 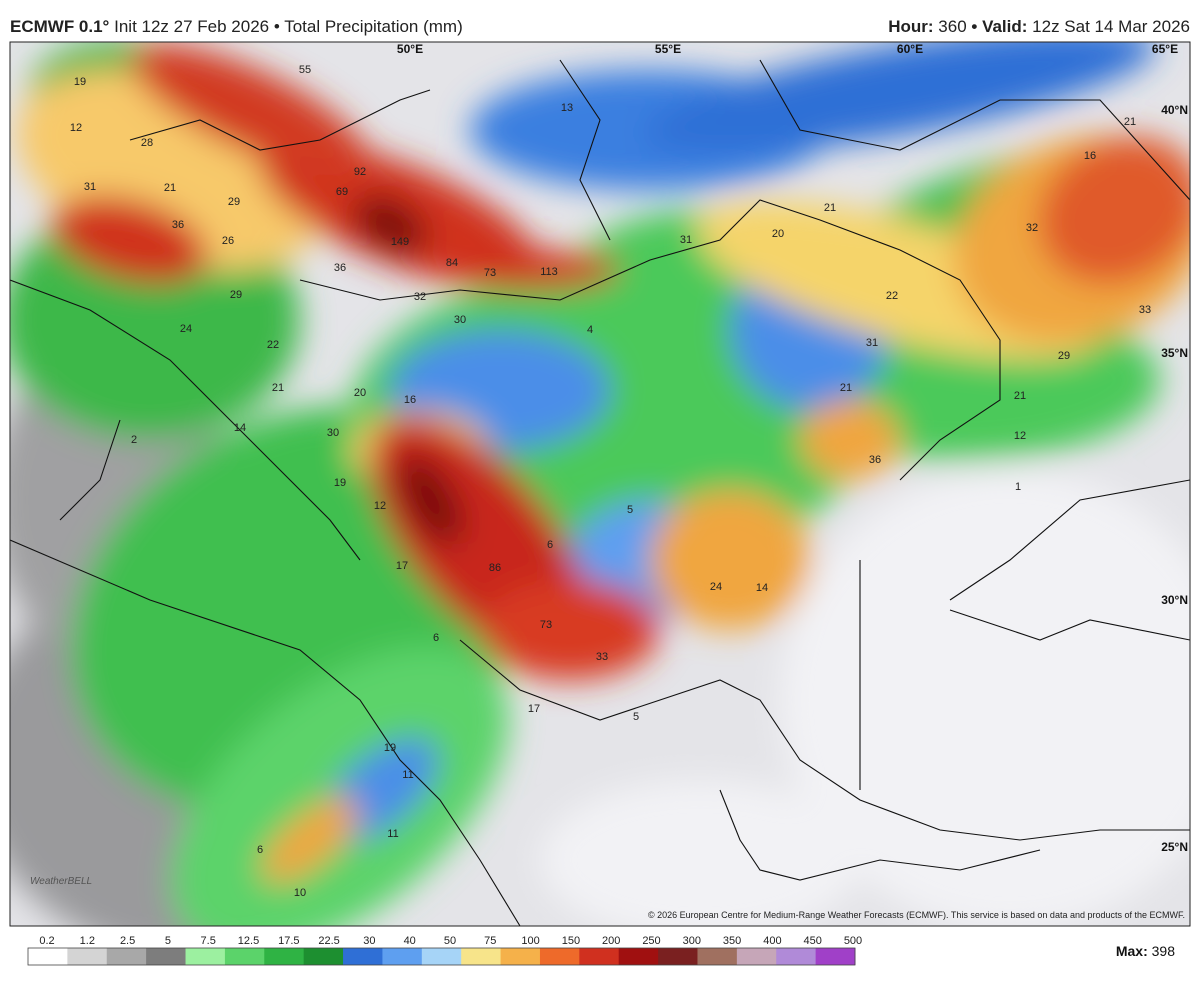 I want to click on map-value-label: 2, so click(x=134, y=440).